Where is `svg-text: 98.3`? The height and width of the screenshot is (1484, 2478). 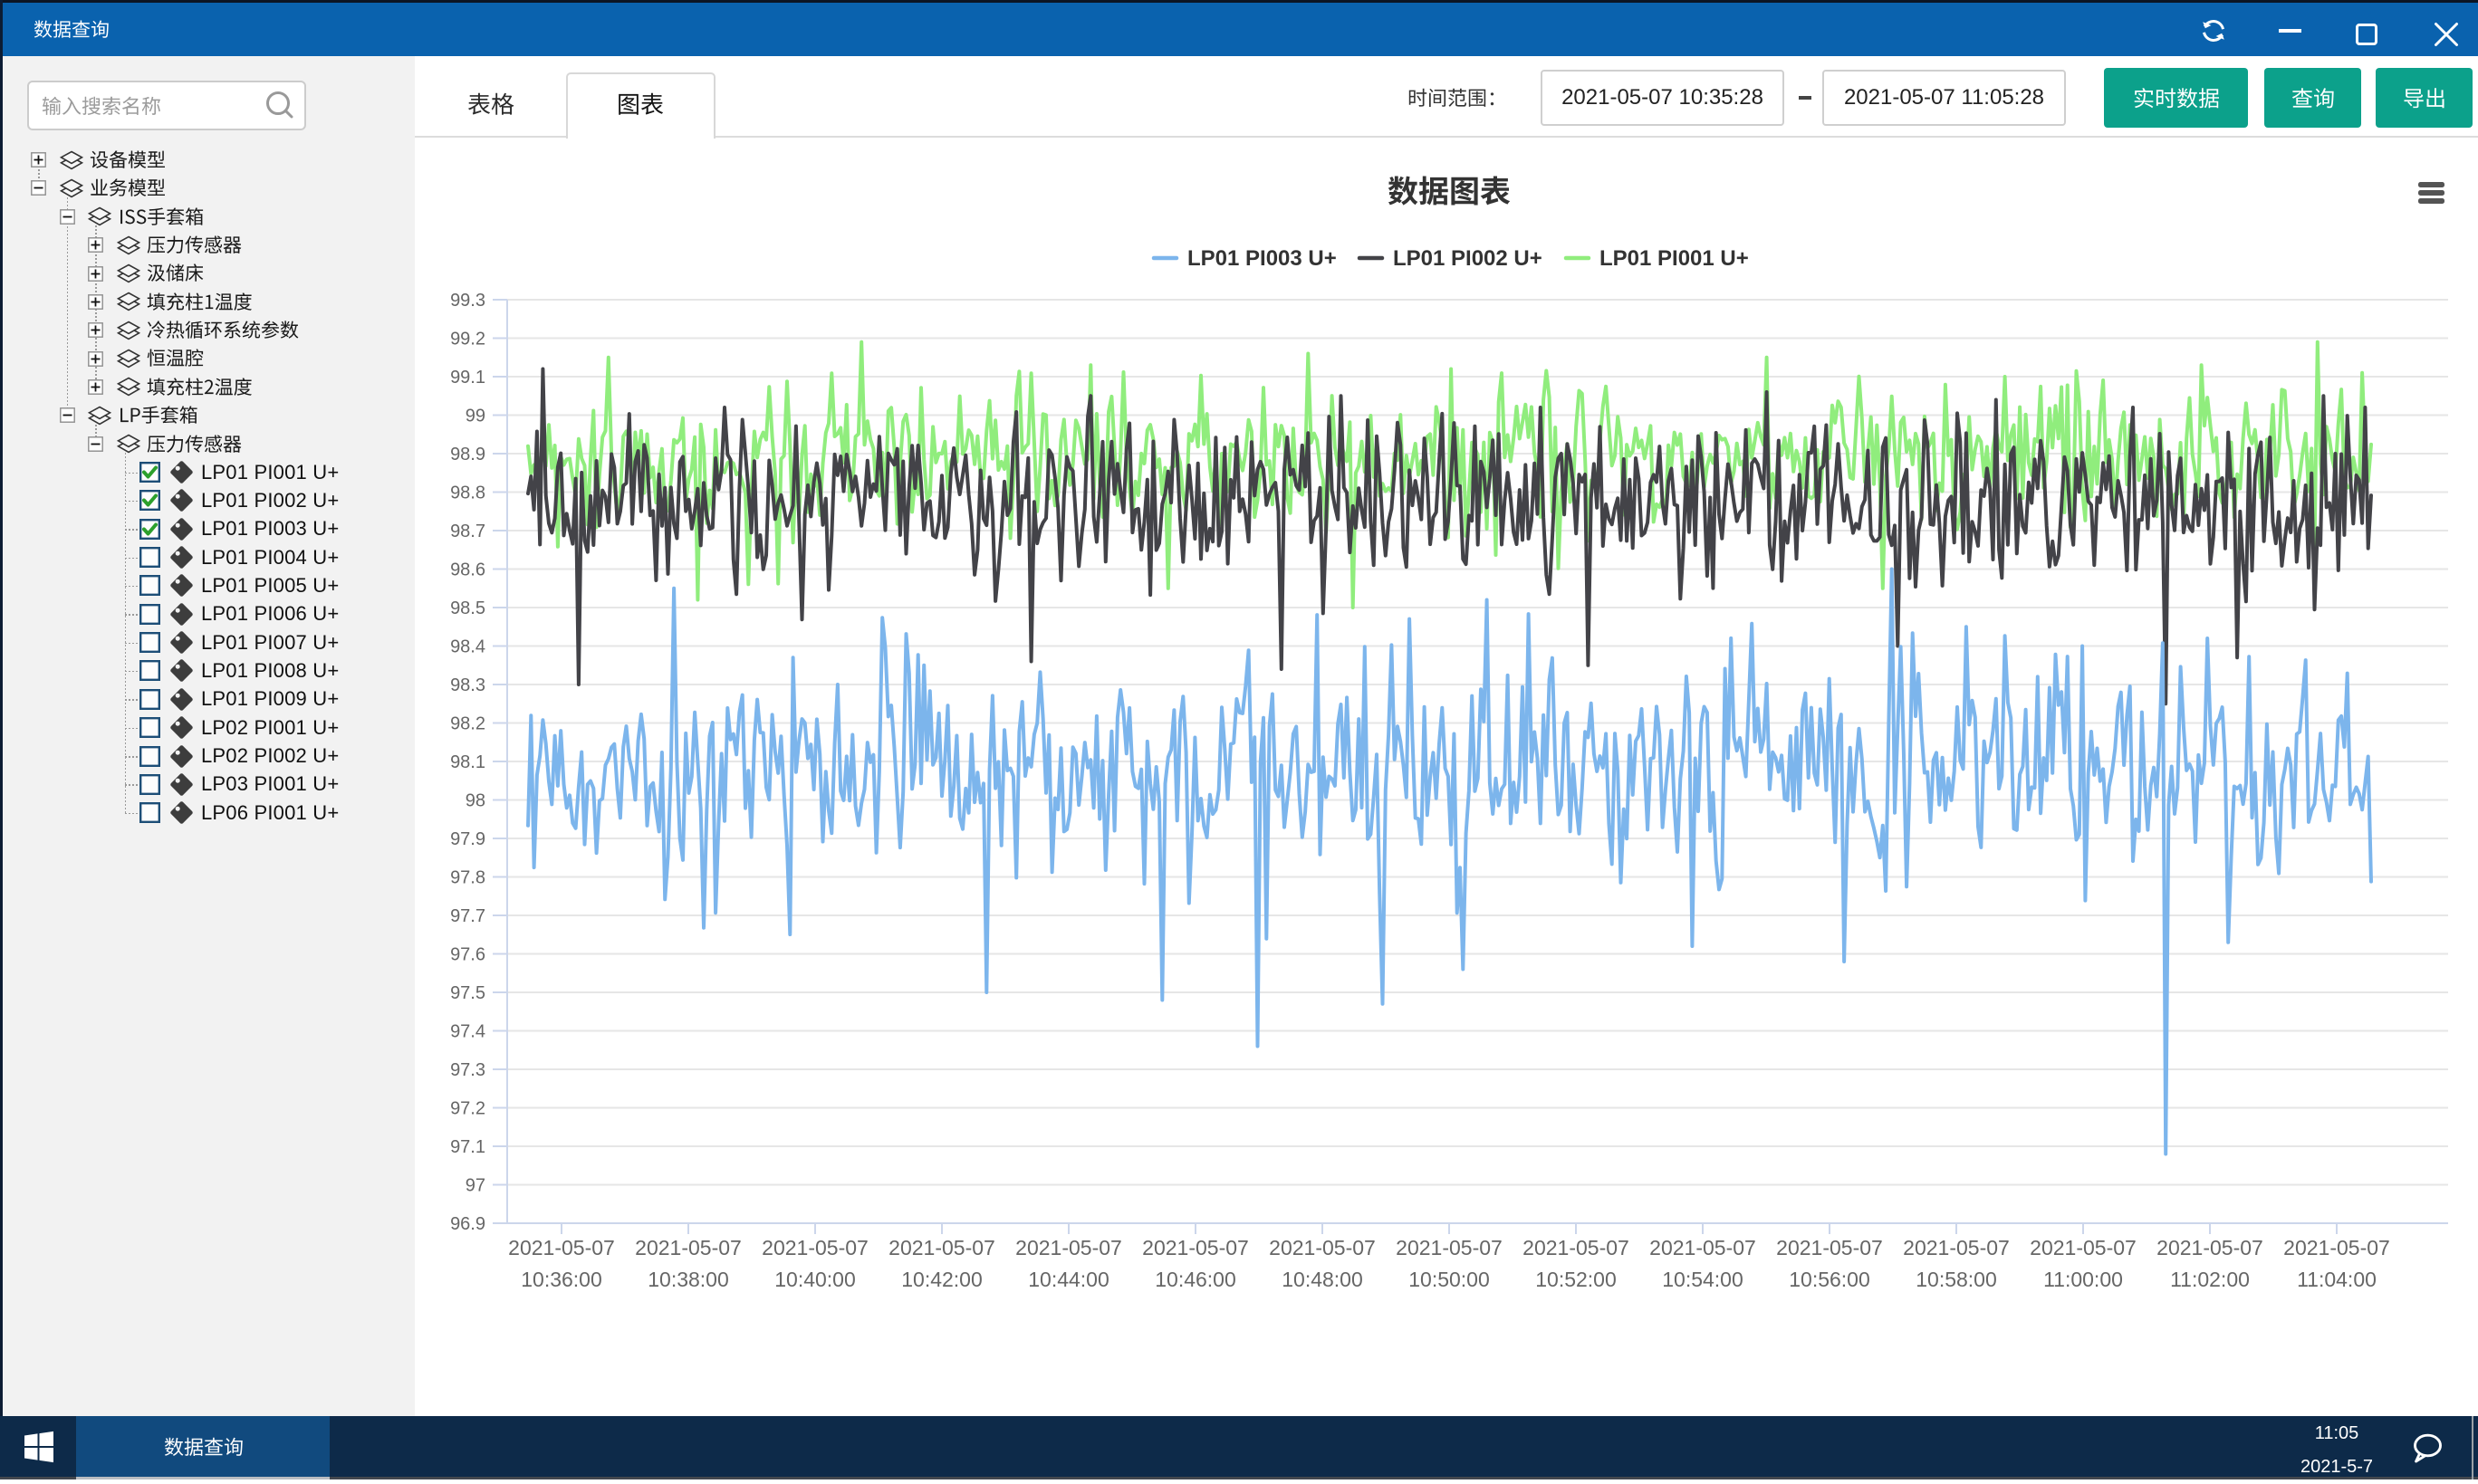
svg-text: 98.3 is located at coordinates (467, 685).